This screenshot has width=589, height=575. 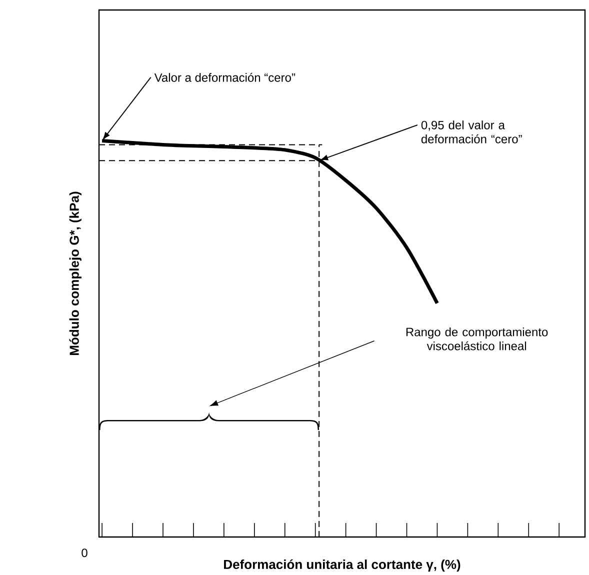 What do you see at coordinates (342, 565) in the screenshot?
I see `x-axis-title: Deformación unitaria al cortante γ, (%)` at bounding box center [342, 565].